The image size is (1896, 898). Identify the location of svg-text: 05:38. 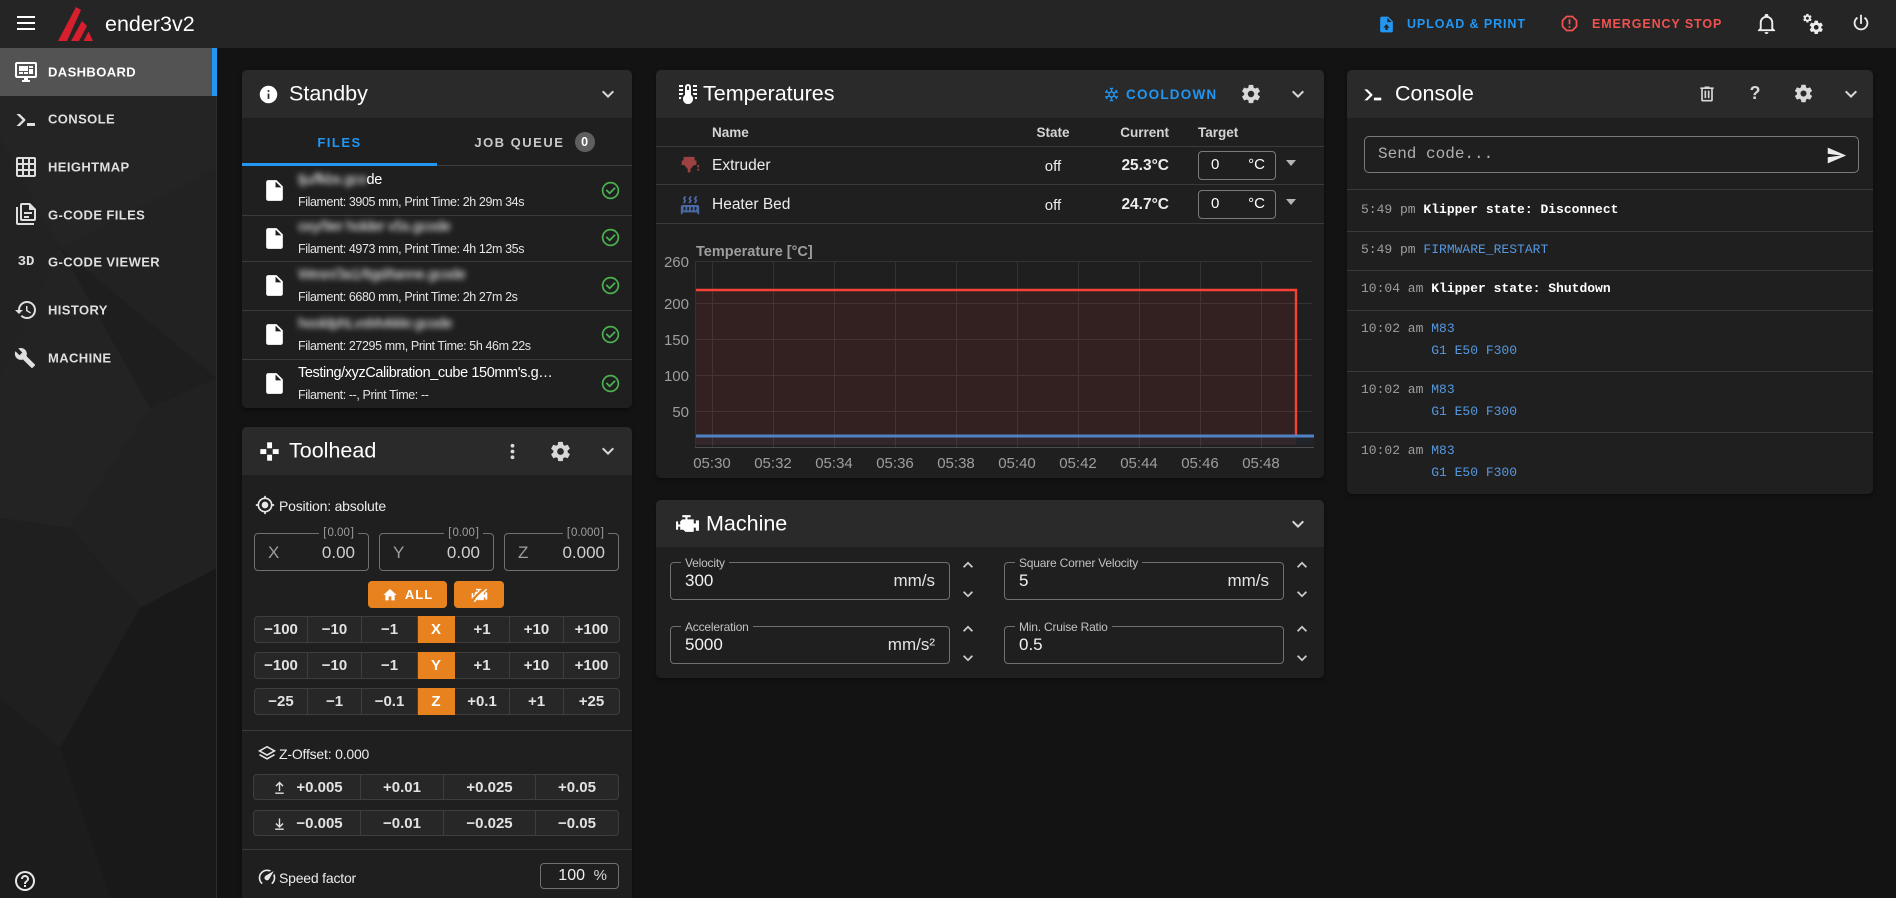
(956, 463).